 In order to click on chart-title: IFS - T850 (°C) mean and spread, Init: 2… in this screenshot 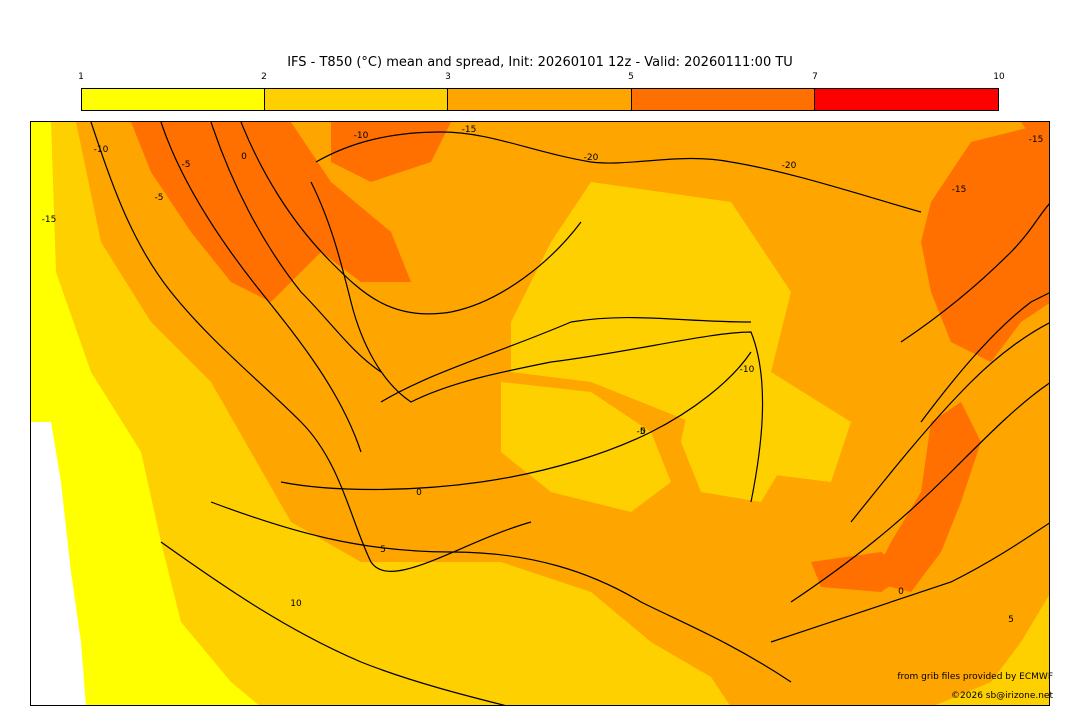, I will do `click(540, 62)`.